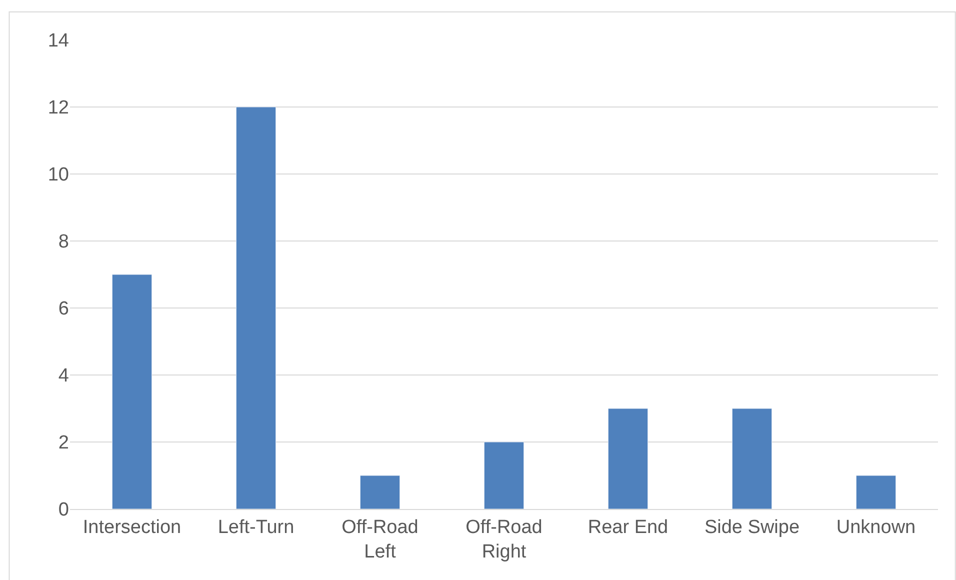  I want to click on y-tick-label: 10, so click(58, 175).